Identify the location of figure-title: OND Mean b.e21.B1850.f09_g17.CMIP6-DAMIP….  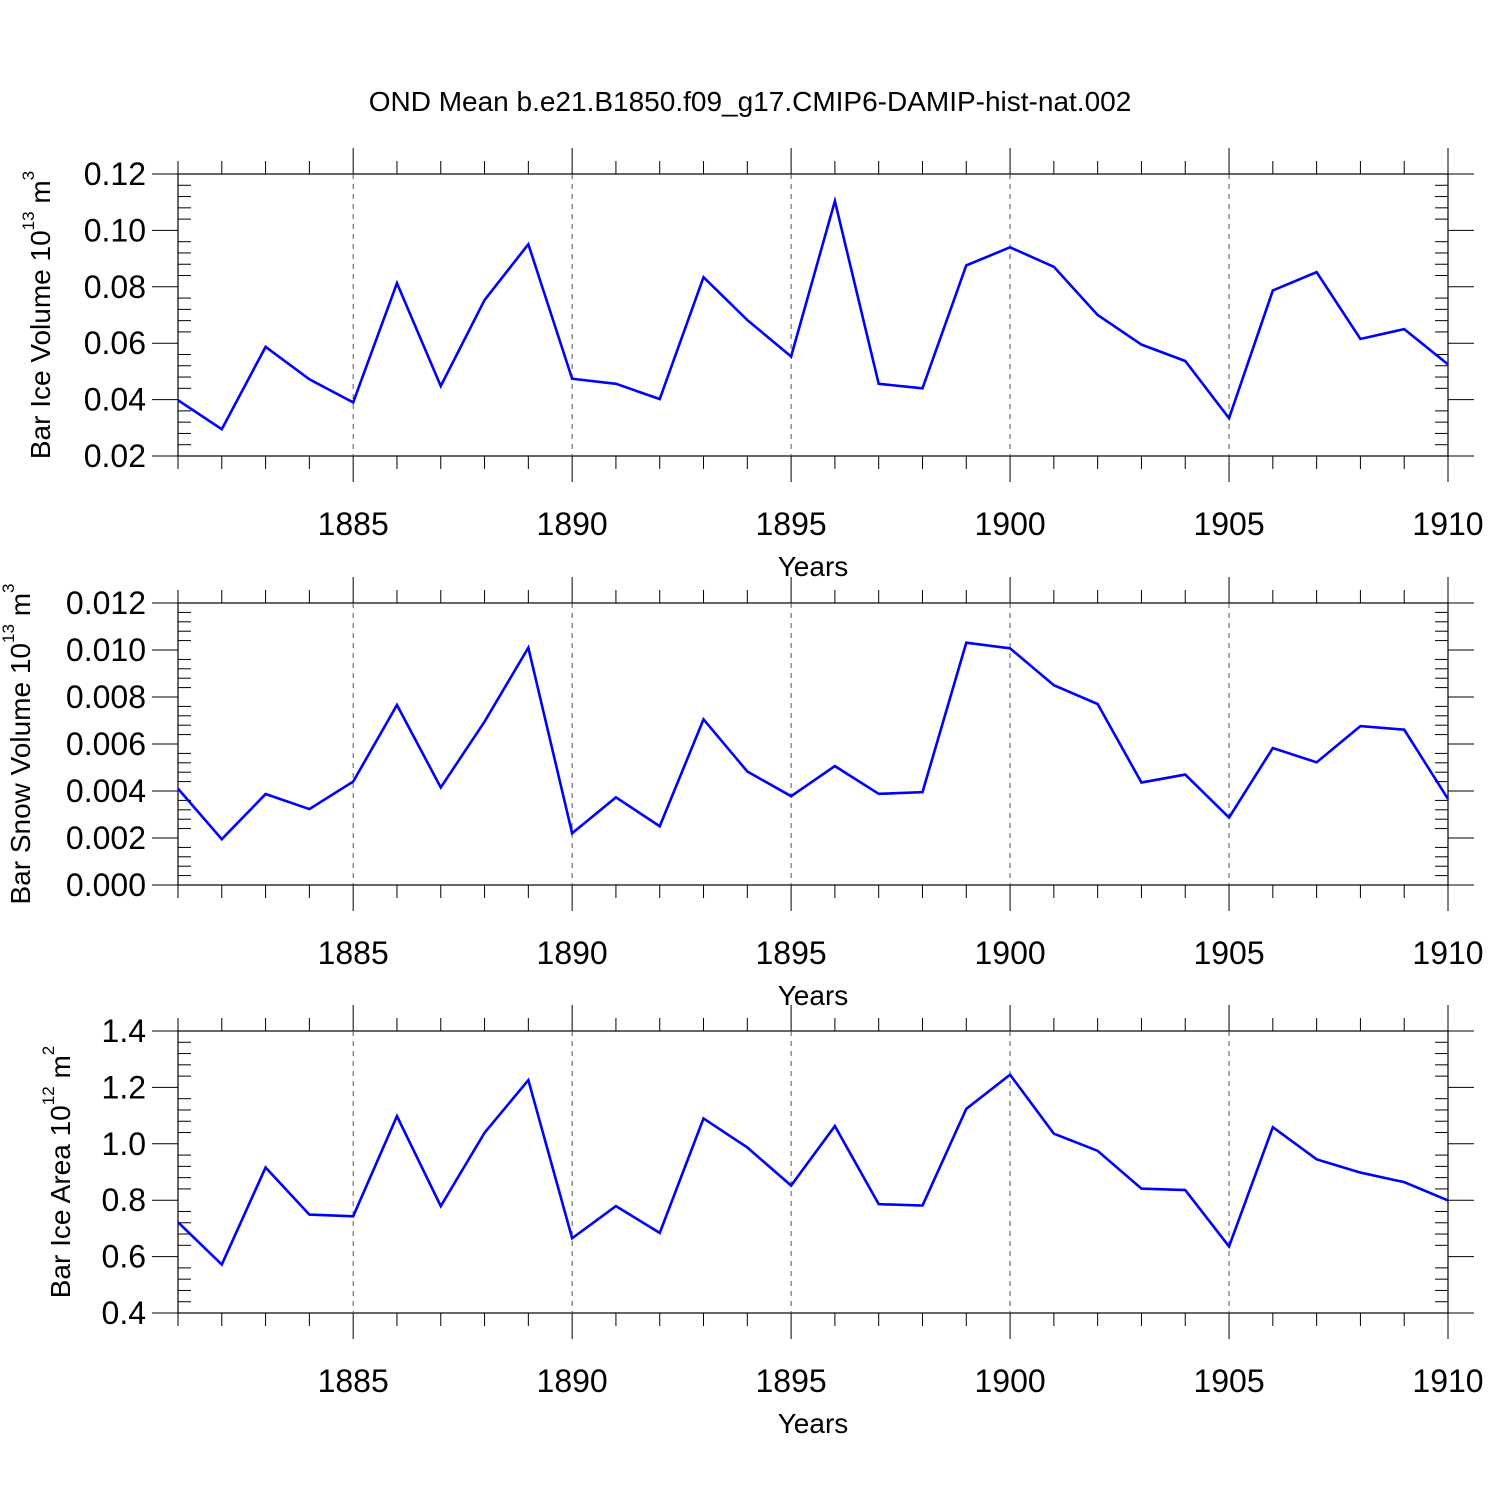
(750, 101).